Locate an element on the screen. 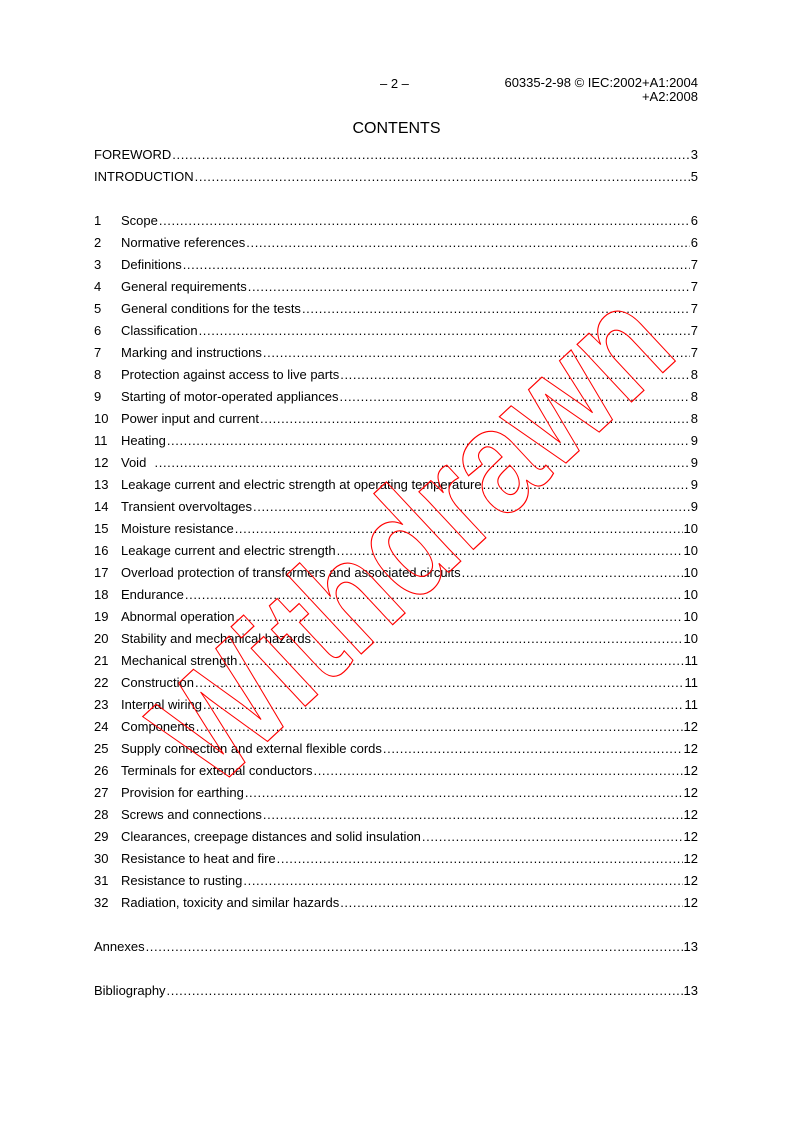 The image size is (793, 1122). toc-entry: 2 Normative references 6 is located at coordinates (396, 243).